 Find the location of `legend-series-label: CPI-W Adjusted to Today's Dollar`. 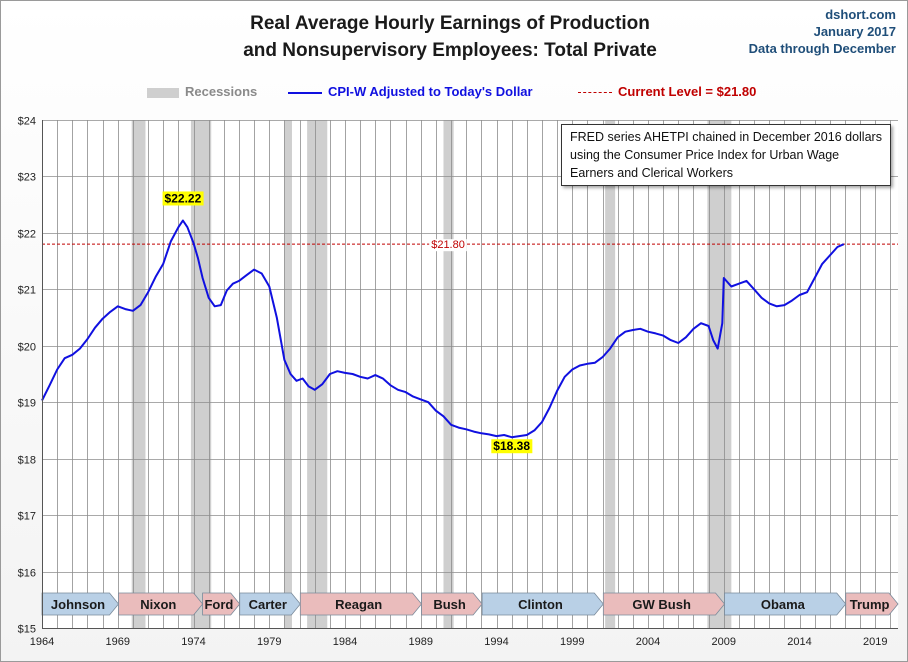

legend-series-label: CPI-W Adjusted to Today's Dollar is located at coordinates (430, 91).